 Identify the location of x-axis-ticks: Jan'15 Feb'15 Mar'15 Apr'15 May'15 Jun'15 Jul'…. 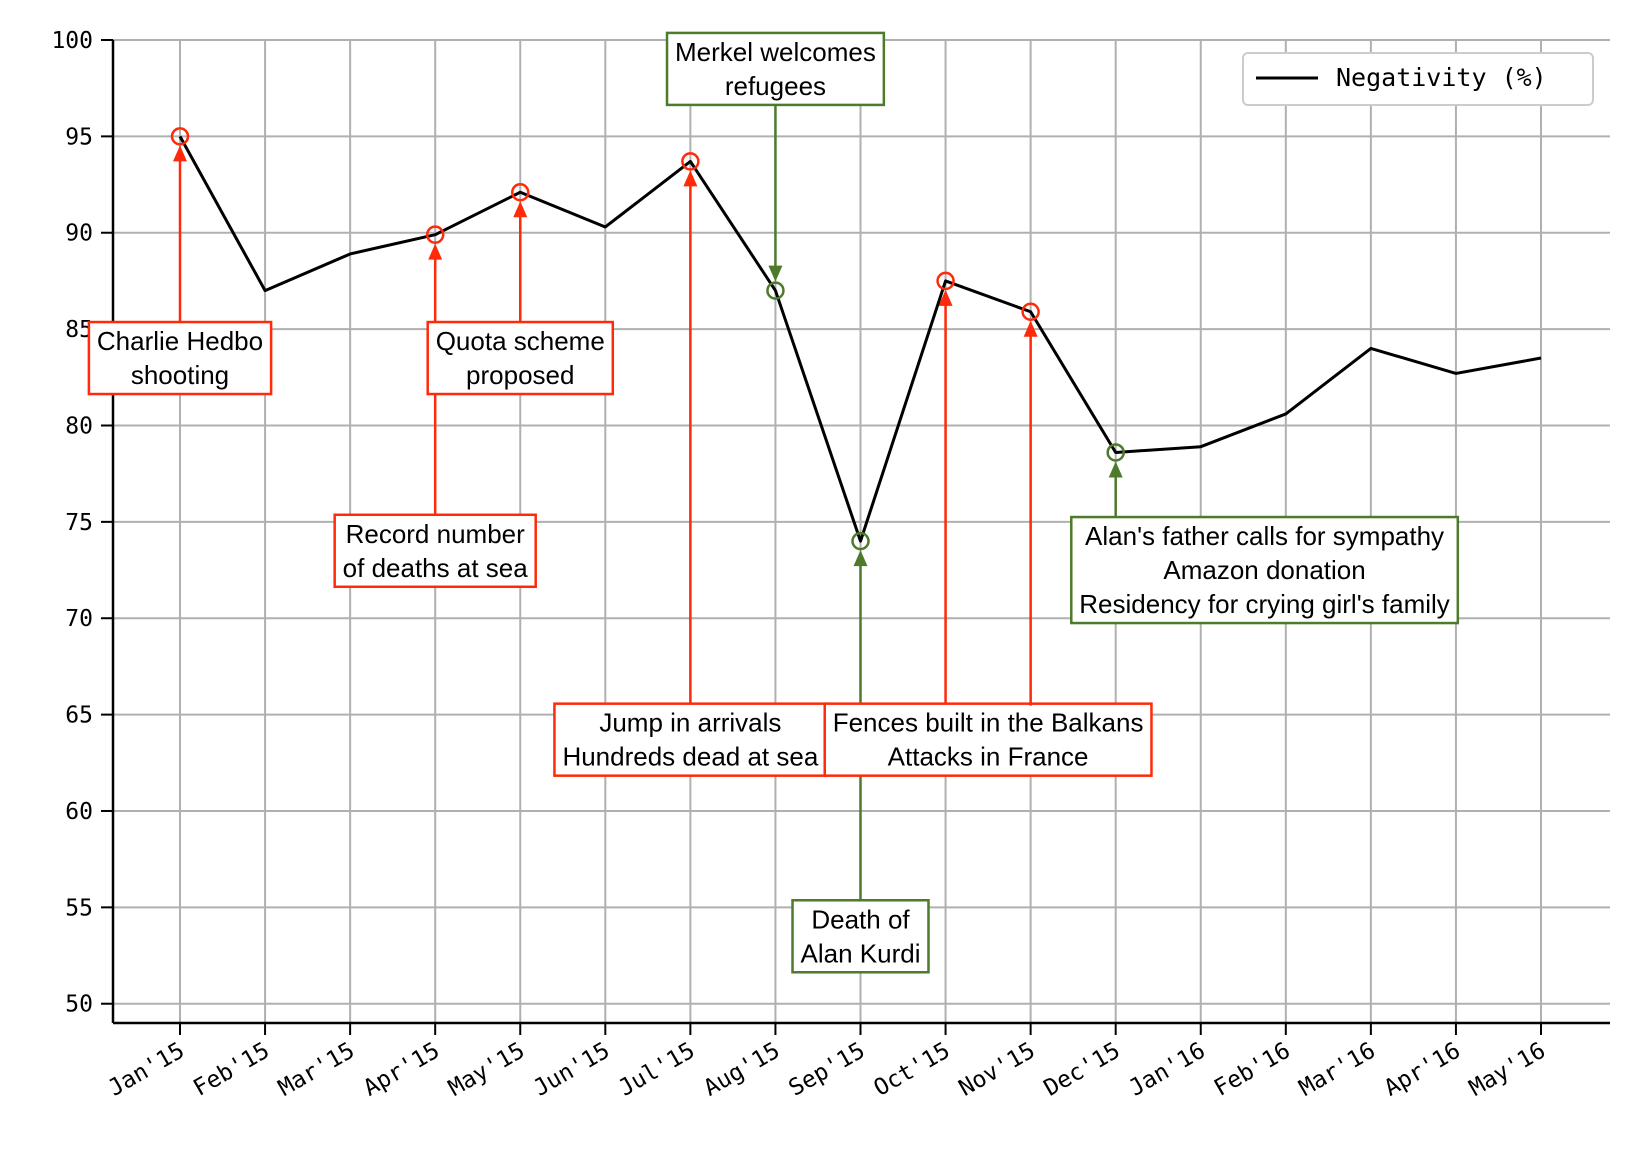
(827, 1062).